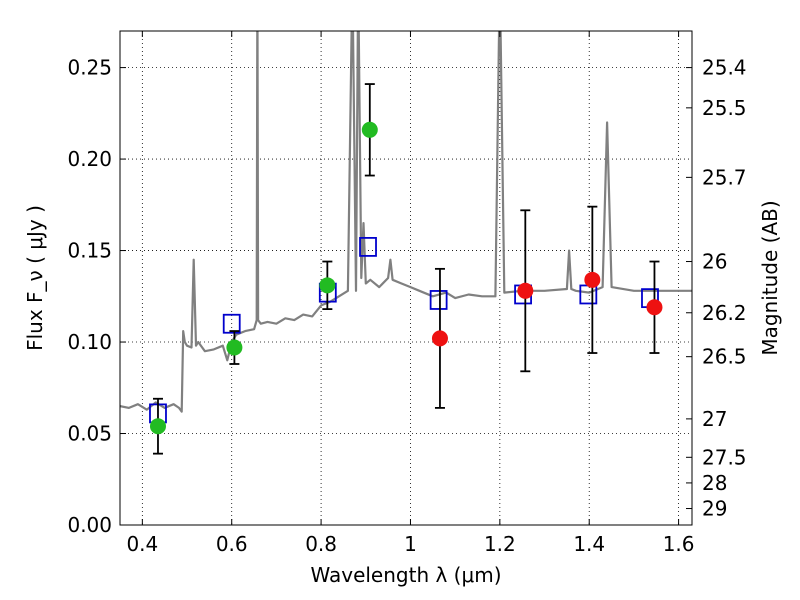 The image size is (800, 600). Describe the element at coordinates (410, 544) in the screenshot. I see `x-tick-label: 1` at that location.